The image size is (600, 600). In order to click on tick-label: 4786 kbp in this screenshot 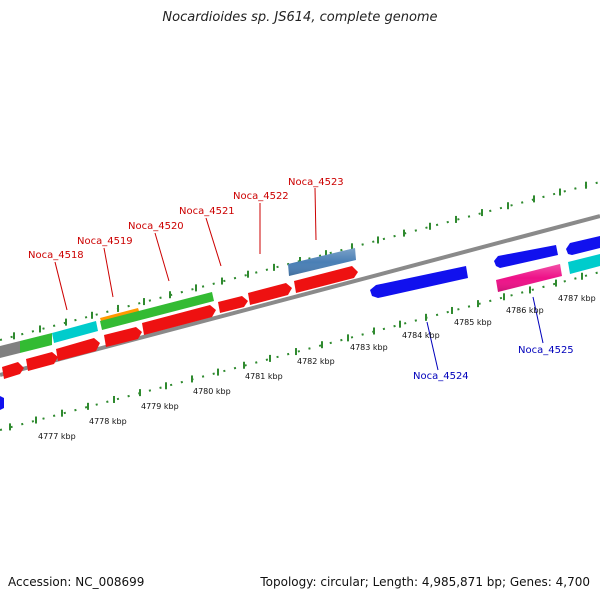, I will do `click(525, 310)`.